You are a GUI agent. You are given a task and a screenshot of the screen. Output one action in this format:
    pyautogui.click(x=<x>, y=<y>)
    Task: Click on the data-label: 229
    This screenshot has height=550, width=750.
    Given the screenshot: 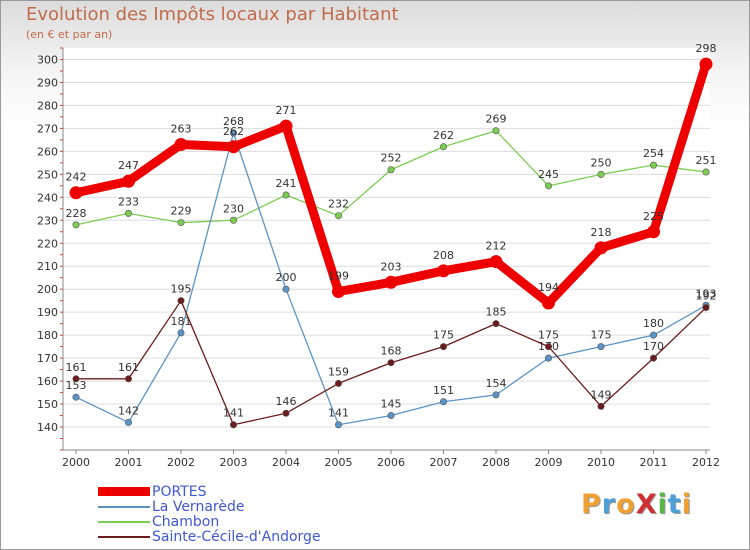 What is the action you would take?
    pyautogui.click(x=181, y=211)
    